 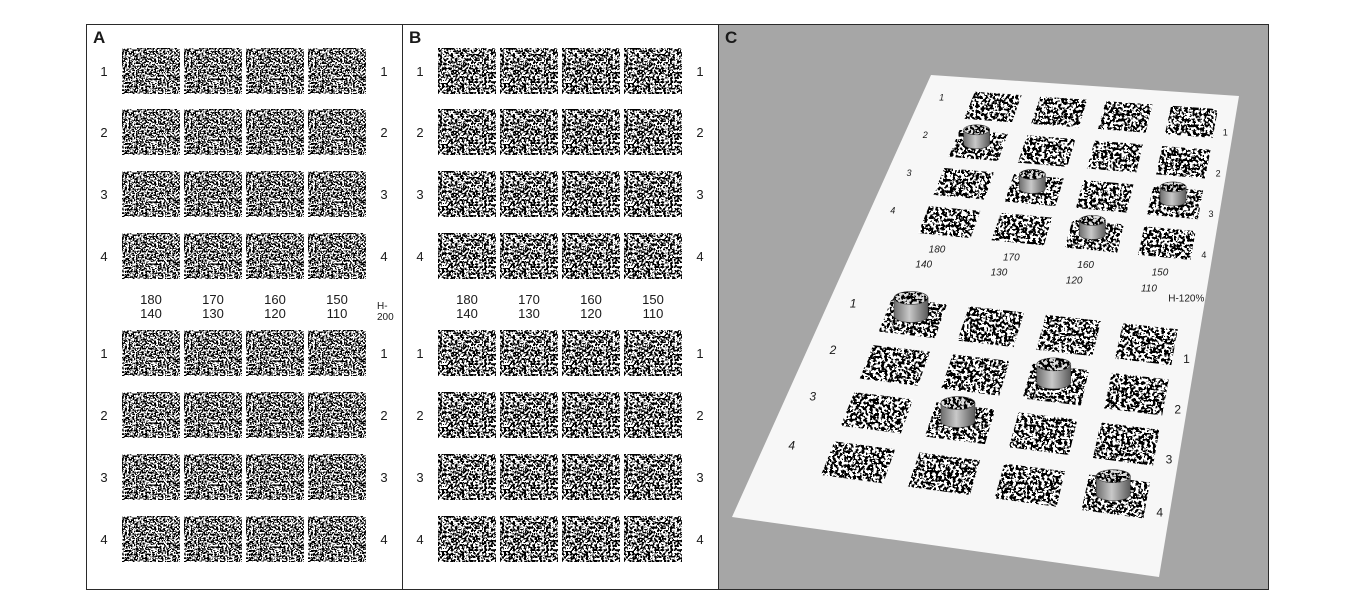 What do you see at coordinates (1074, 280) in the screenshot?
I see `floor-column-label-bottom: 120` at bounding box center [1074, 280].